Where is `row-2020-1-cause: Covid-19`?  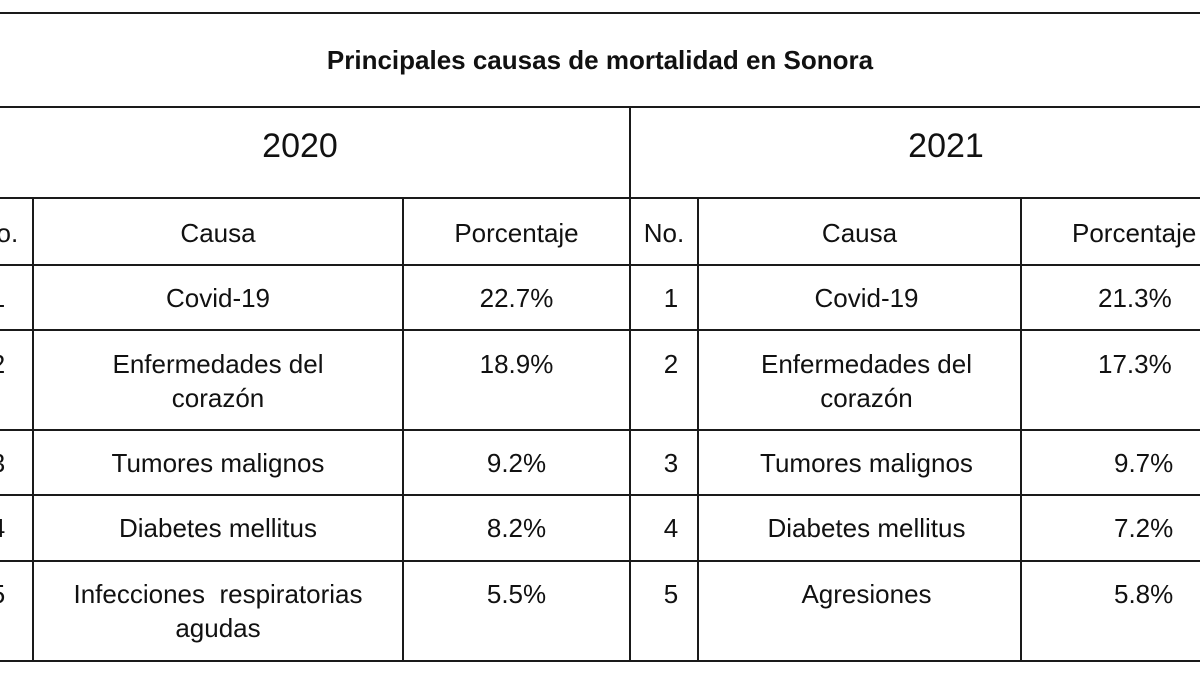
row-2020-1-cause: Covid-19 is located at coordinates (218, 298).